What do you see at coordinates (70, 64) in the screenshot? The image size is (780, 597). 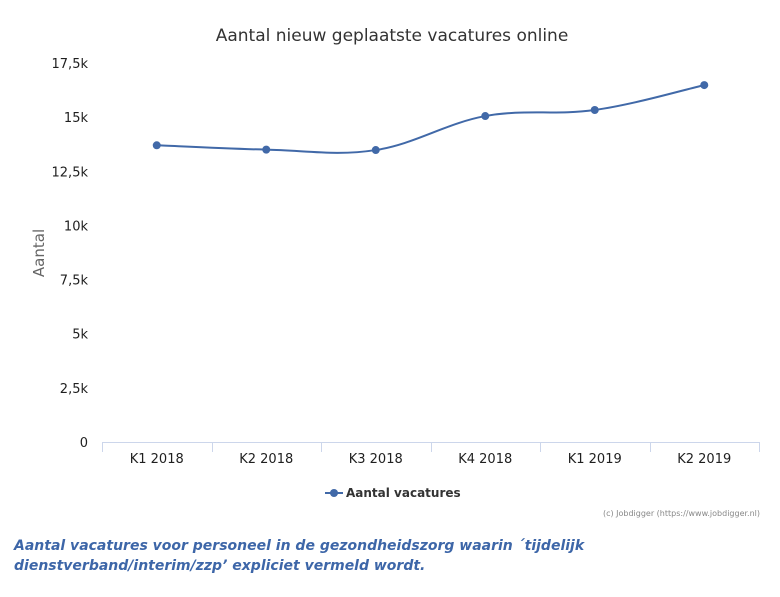 I see `y-tick-label: 17,5k` at bounding box center [70, 64].